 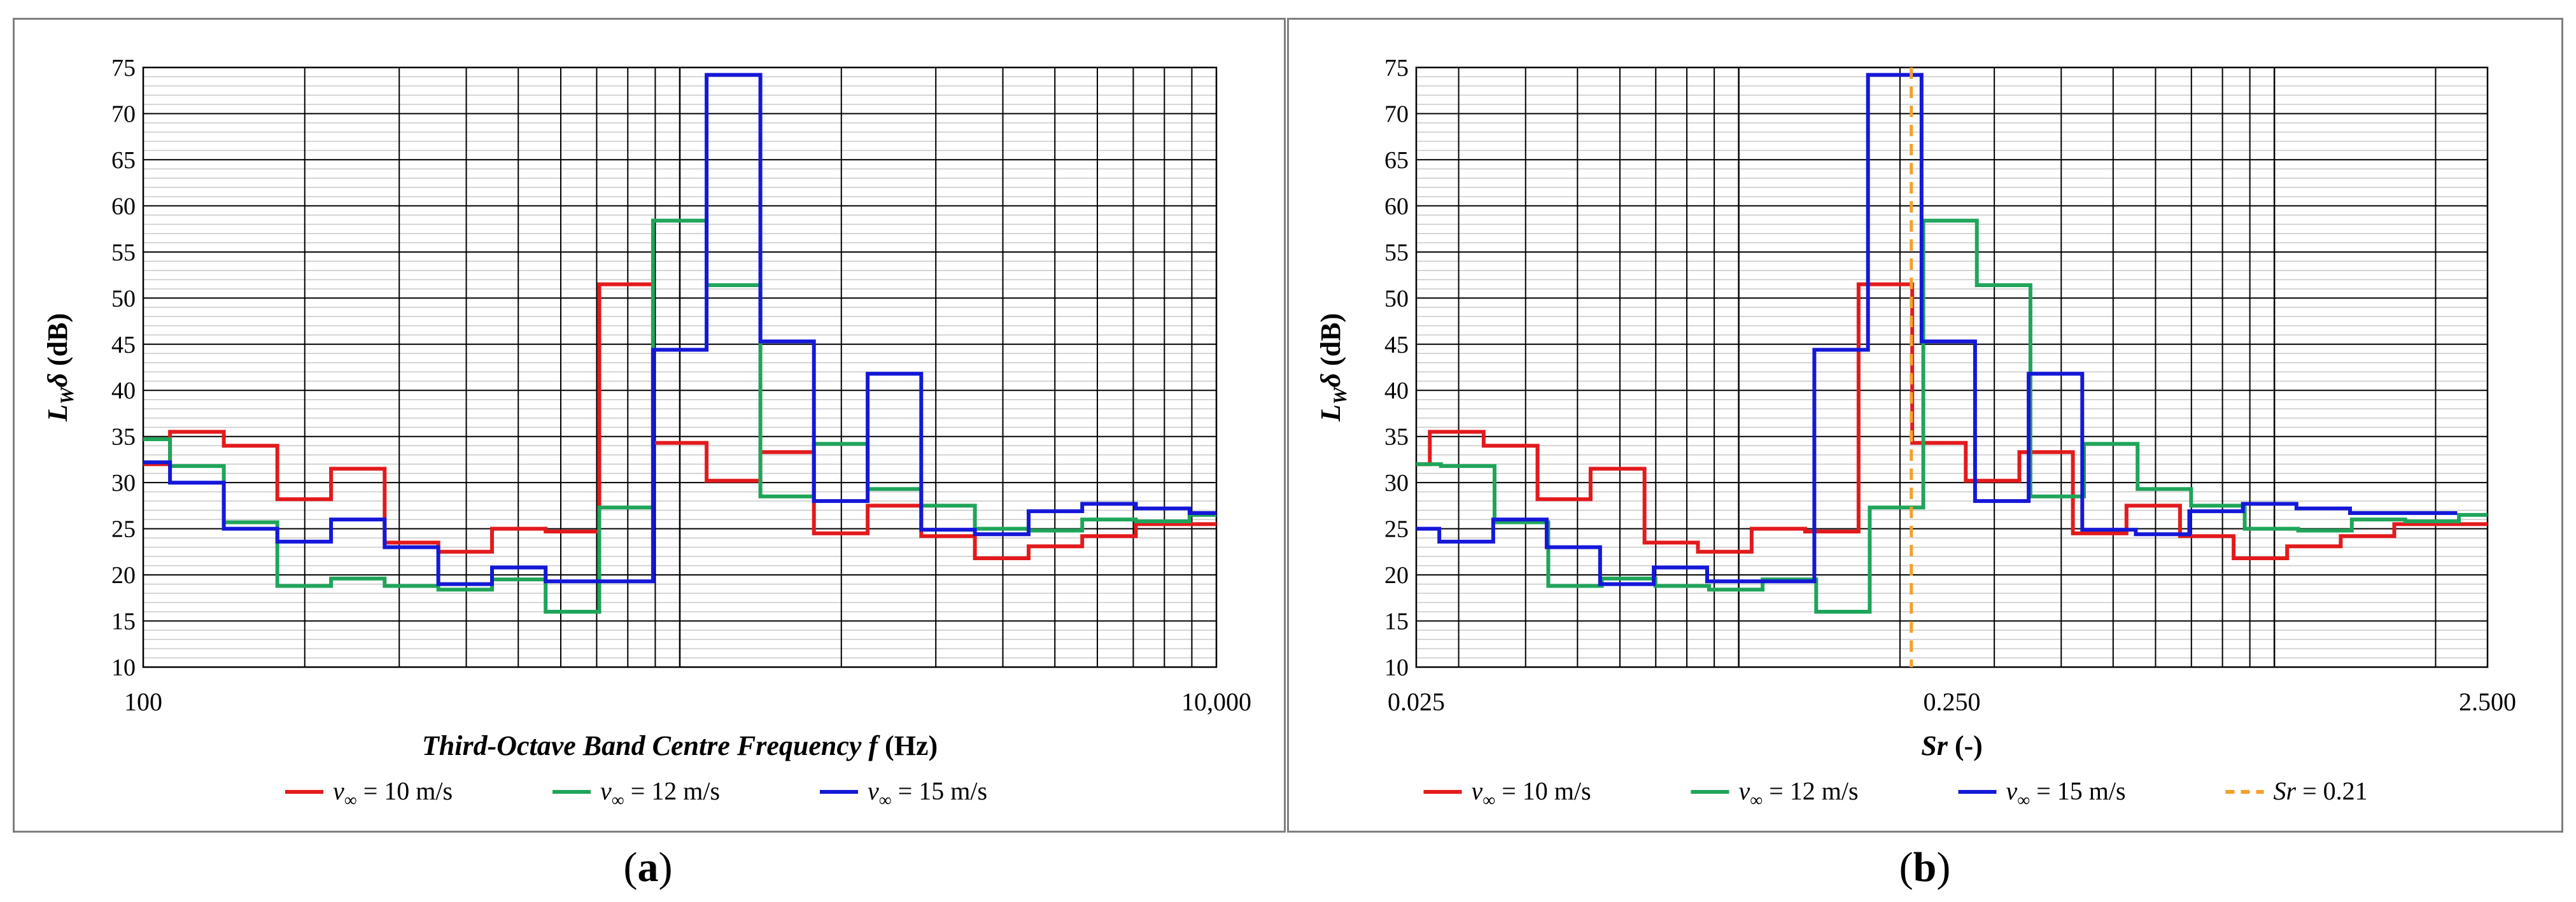 What do you see at coordinates (2488, 701) in the screenshot?
I see `x-tick-label: 2.500` at bounding box center [2488, 701].